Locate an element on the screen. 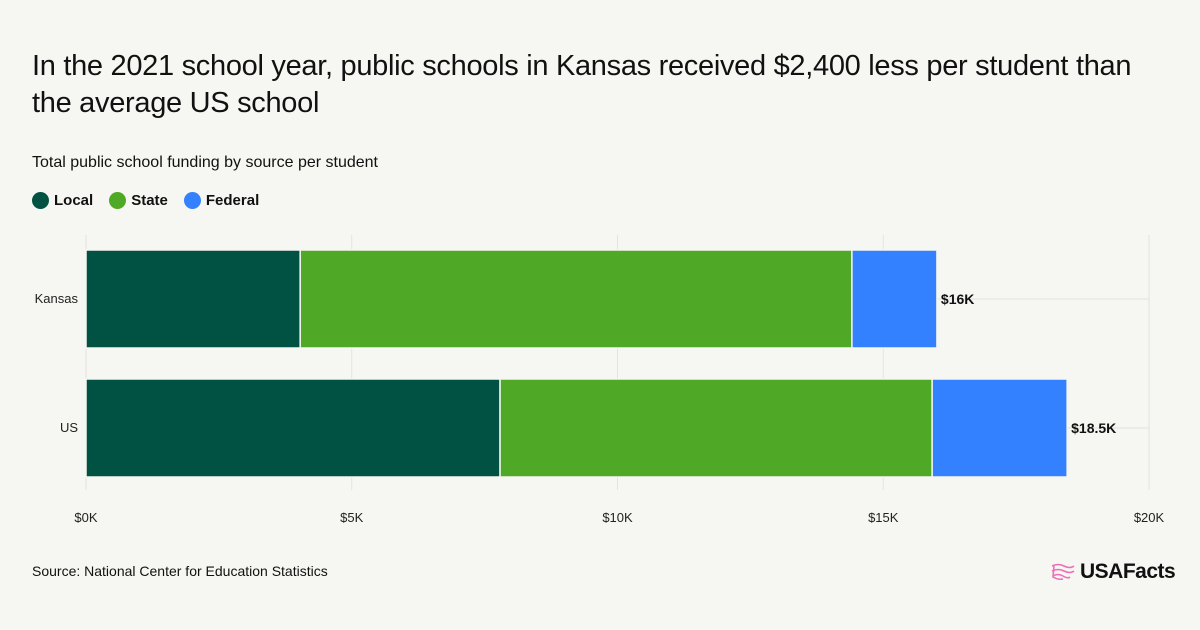 The image size is (1200, 630). legend-item-state: State is located at coordinates (138, 200).